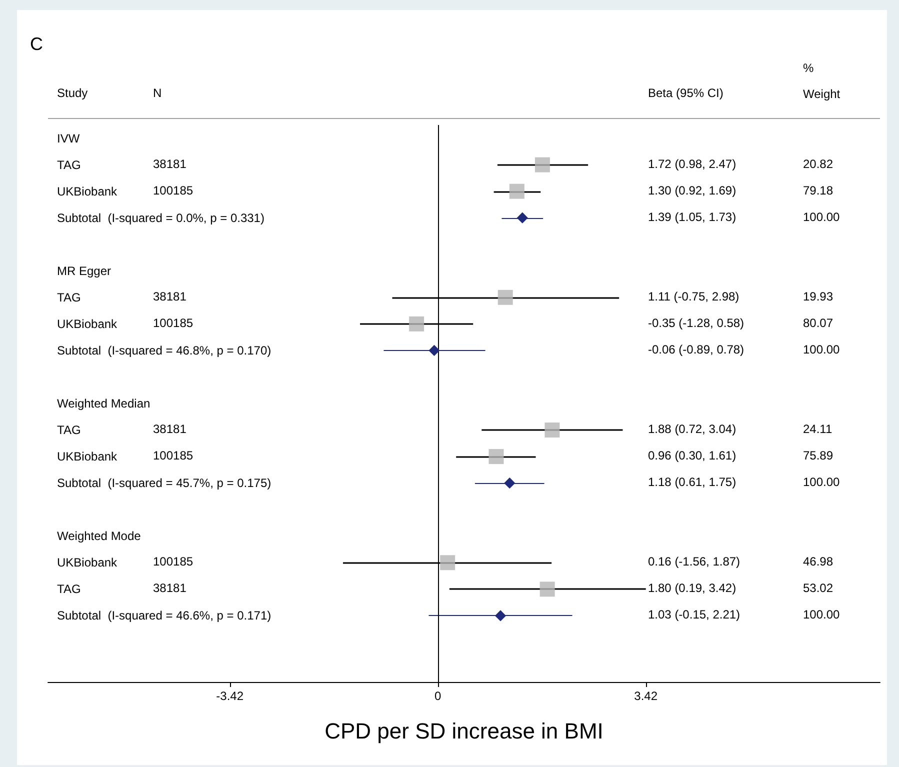  What do you see at coordinates (818, 323) in the screenshot?
I see `y2-tick-label: 80.07` at bounding box center [818, 323].